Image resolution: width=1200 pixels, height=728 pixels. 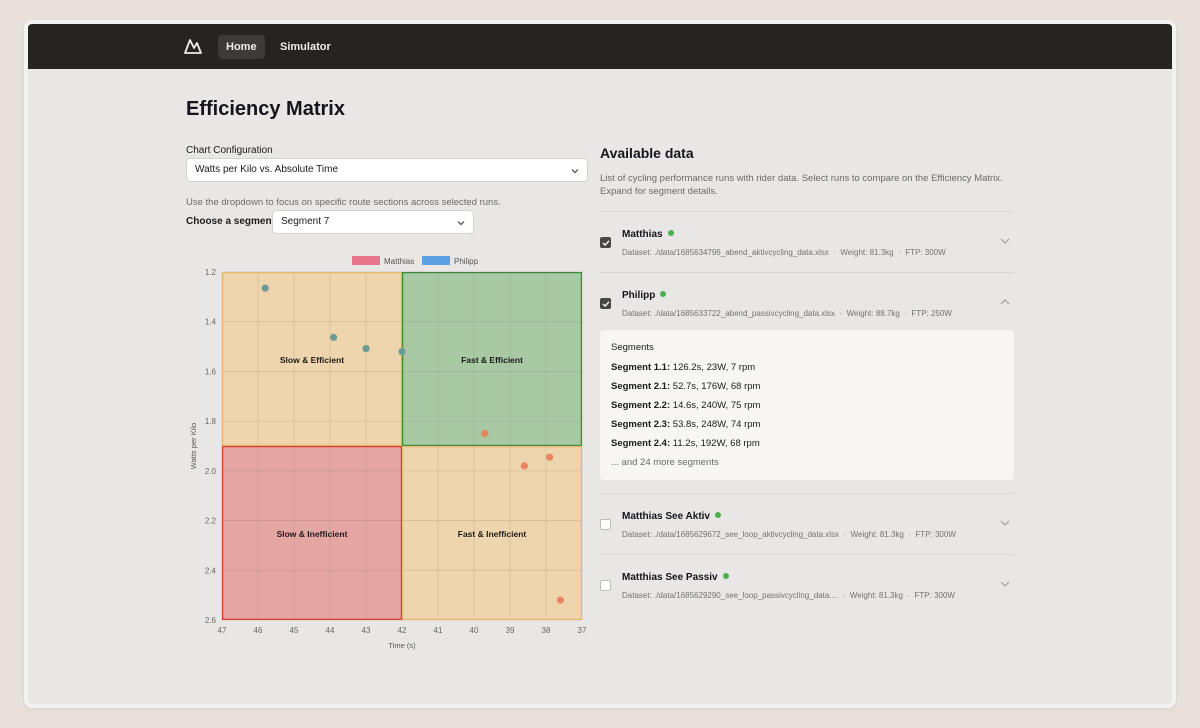 I want to click on y-tick-label: 1.2, so click(x=211, y=272).